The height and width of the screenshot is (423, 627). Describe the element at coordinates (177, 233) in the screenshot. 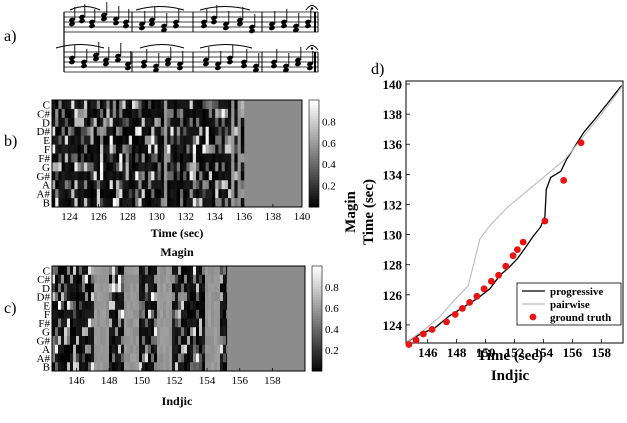

I see `chromagram-magin-xlabel: Time (sec)` at that location.